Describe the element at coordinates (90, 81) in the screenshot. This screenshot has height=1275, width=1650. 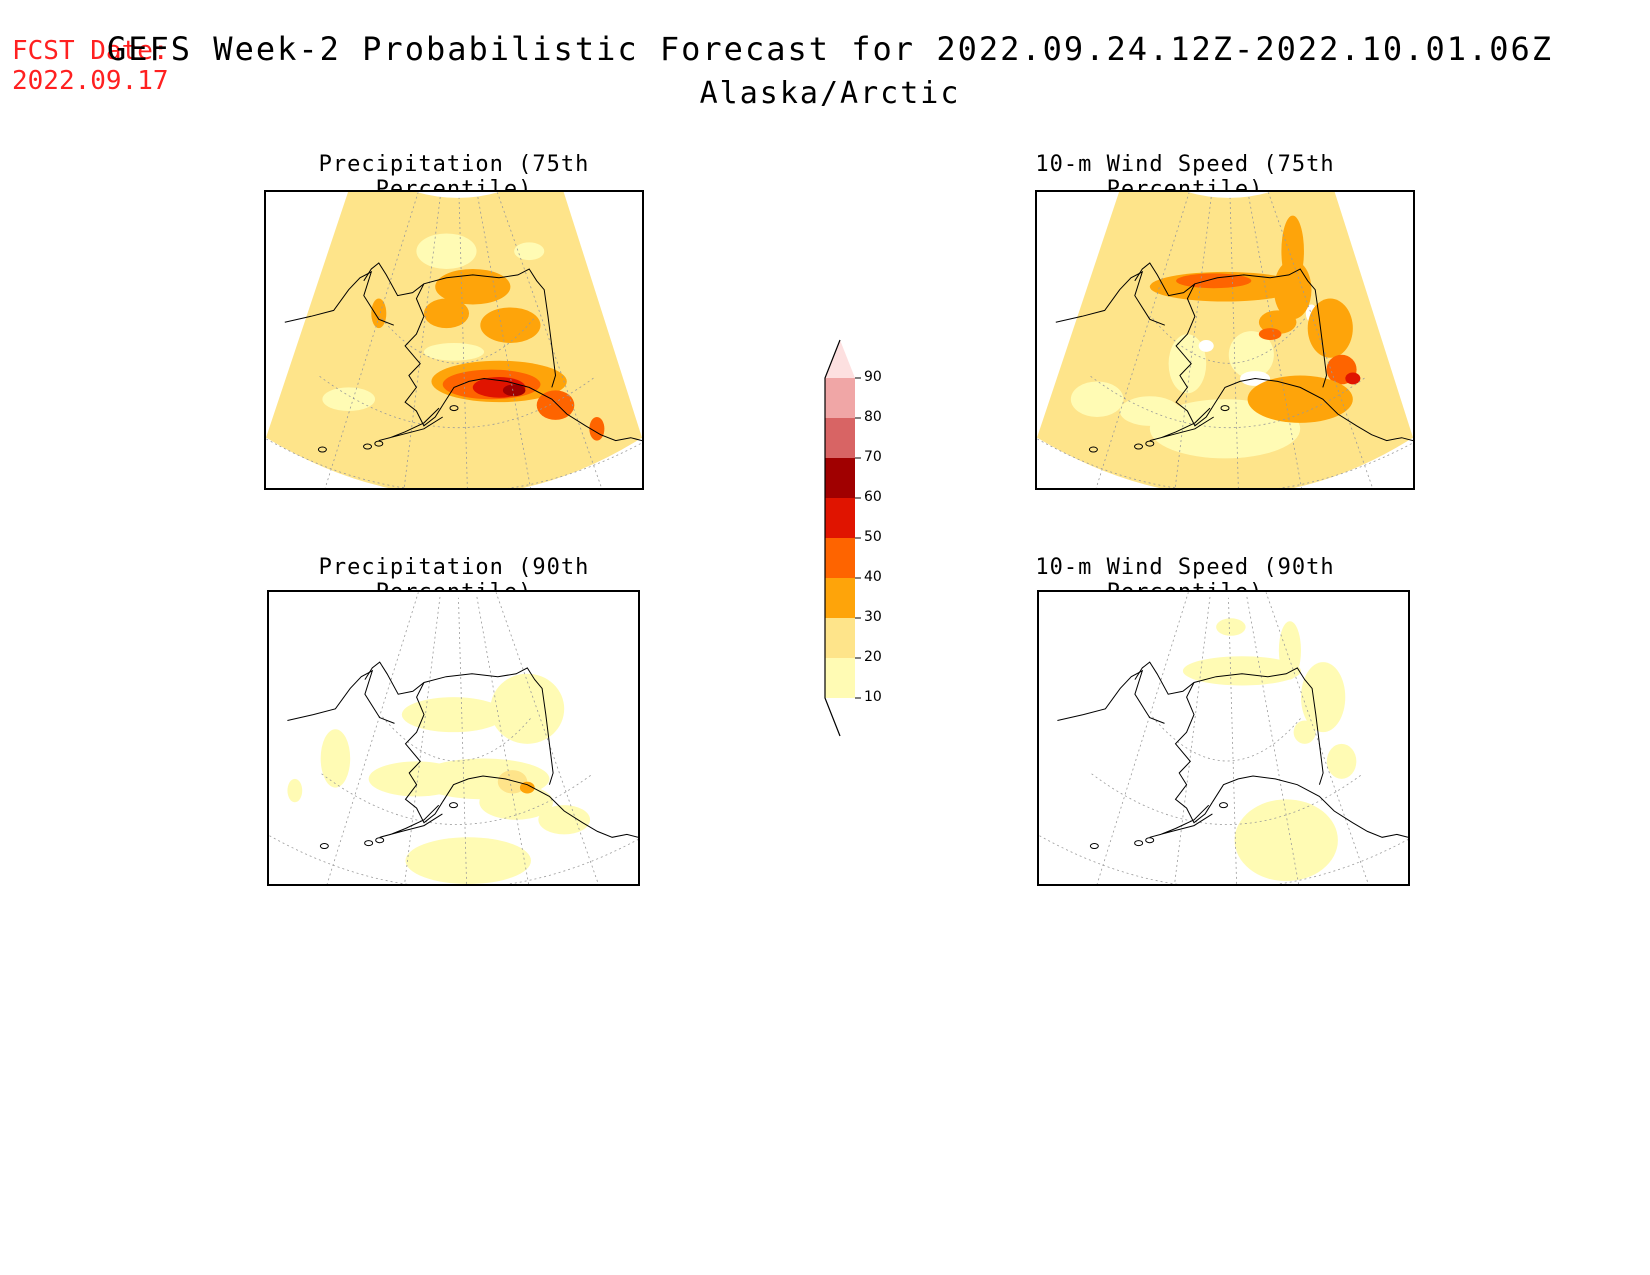
I see `forecast-date-value: 2022.09.17` at that location.